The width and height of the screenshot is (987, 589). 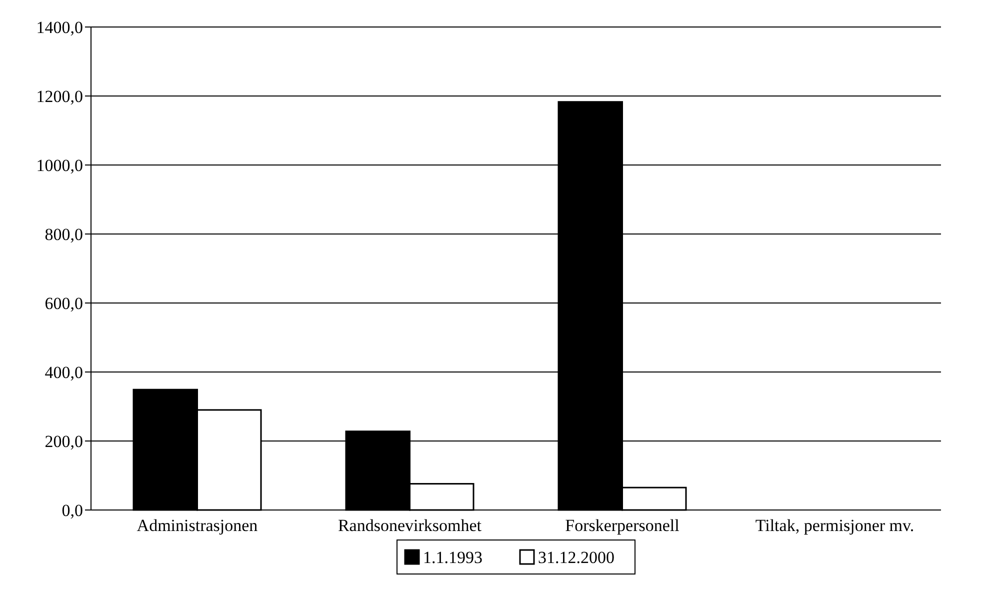 I want to click on y-tick-label: 600,0, so click(x=63, y=303).